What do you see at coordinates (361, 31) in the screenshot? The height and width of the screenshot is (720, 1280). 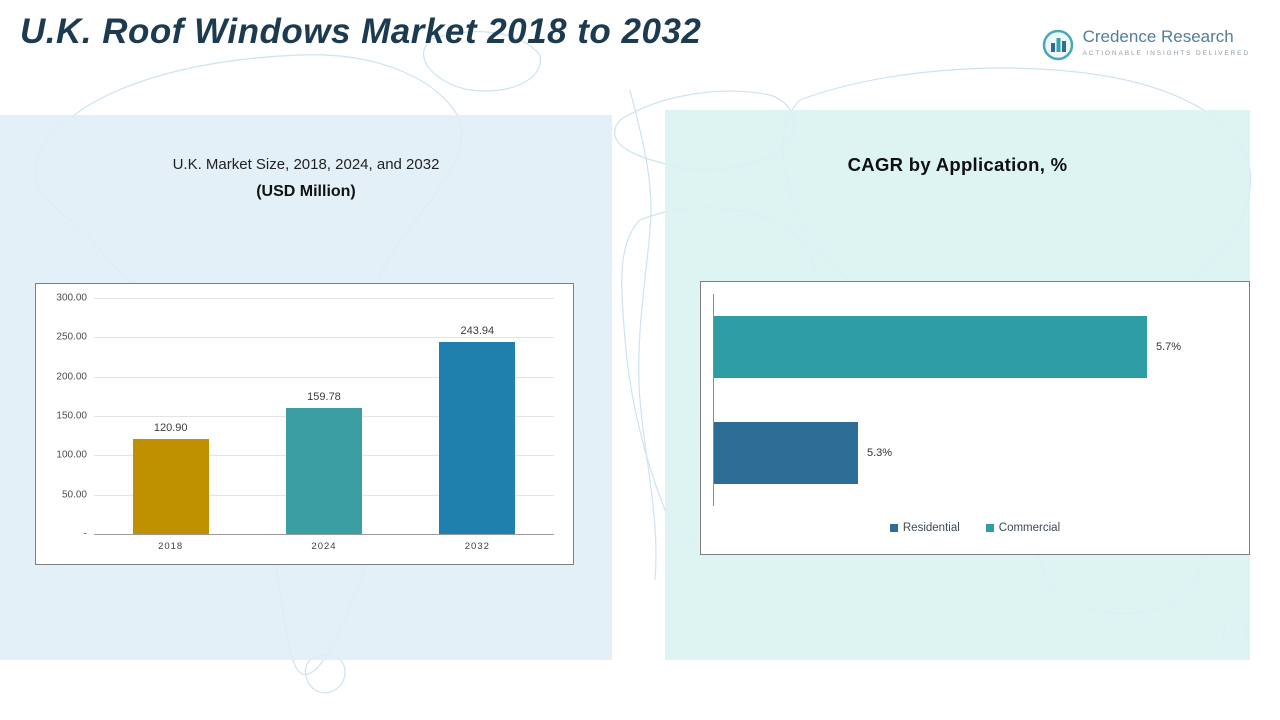 I see `page-title: U.K. Roof Windows Market 2018 to 2032` at bounding box center [361, 31].